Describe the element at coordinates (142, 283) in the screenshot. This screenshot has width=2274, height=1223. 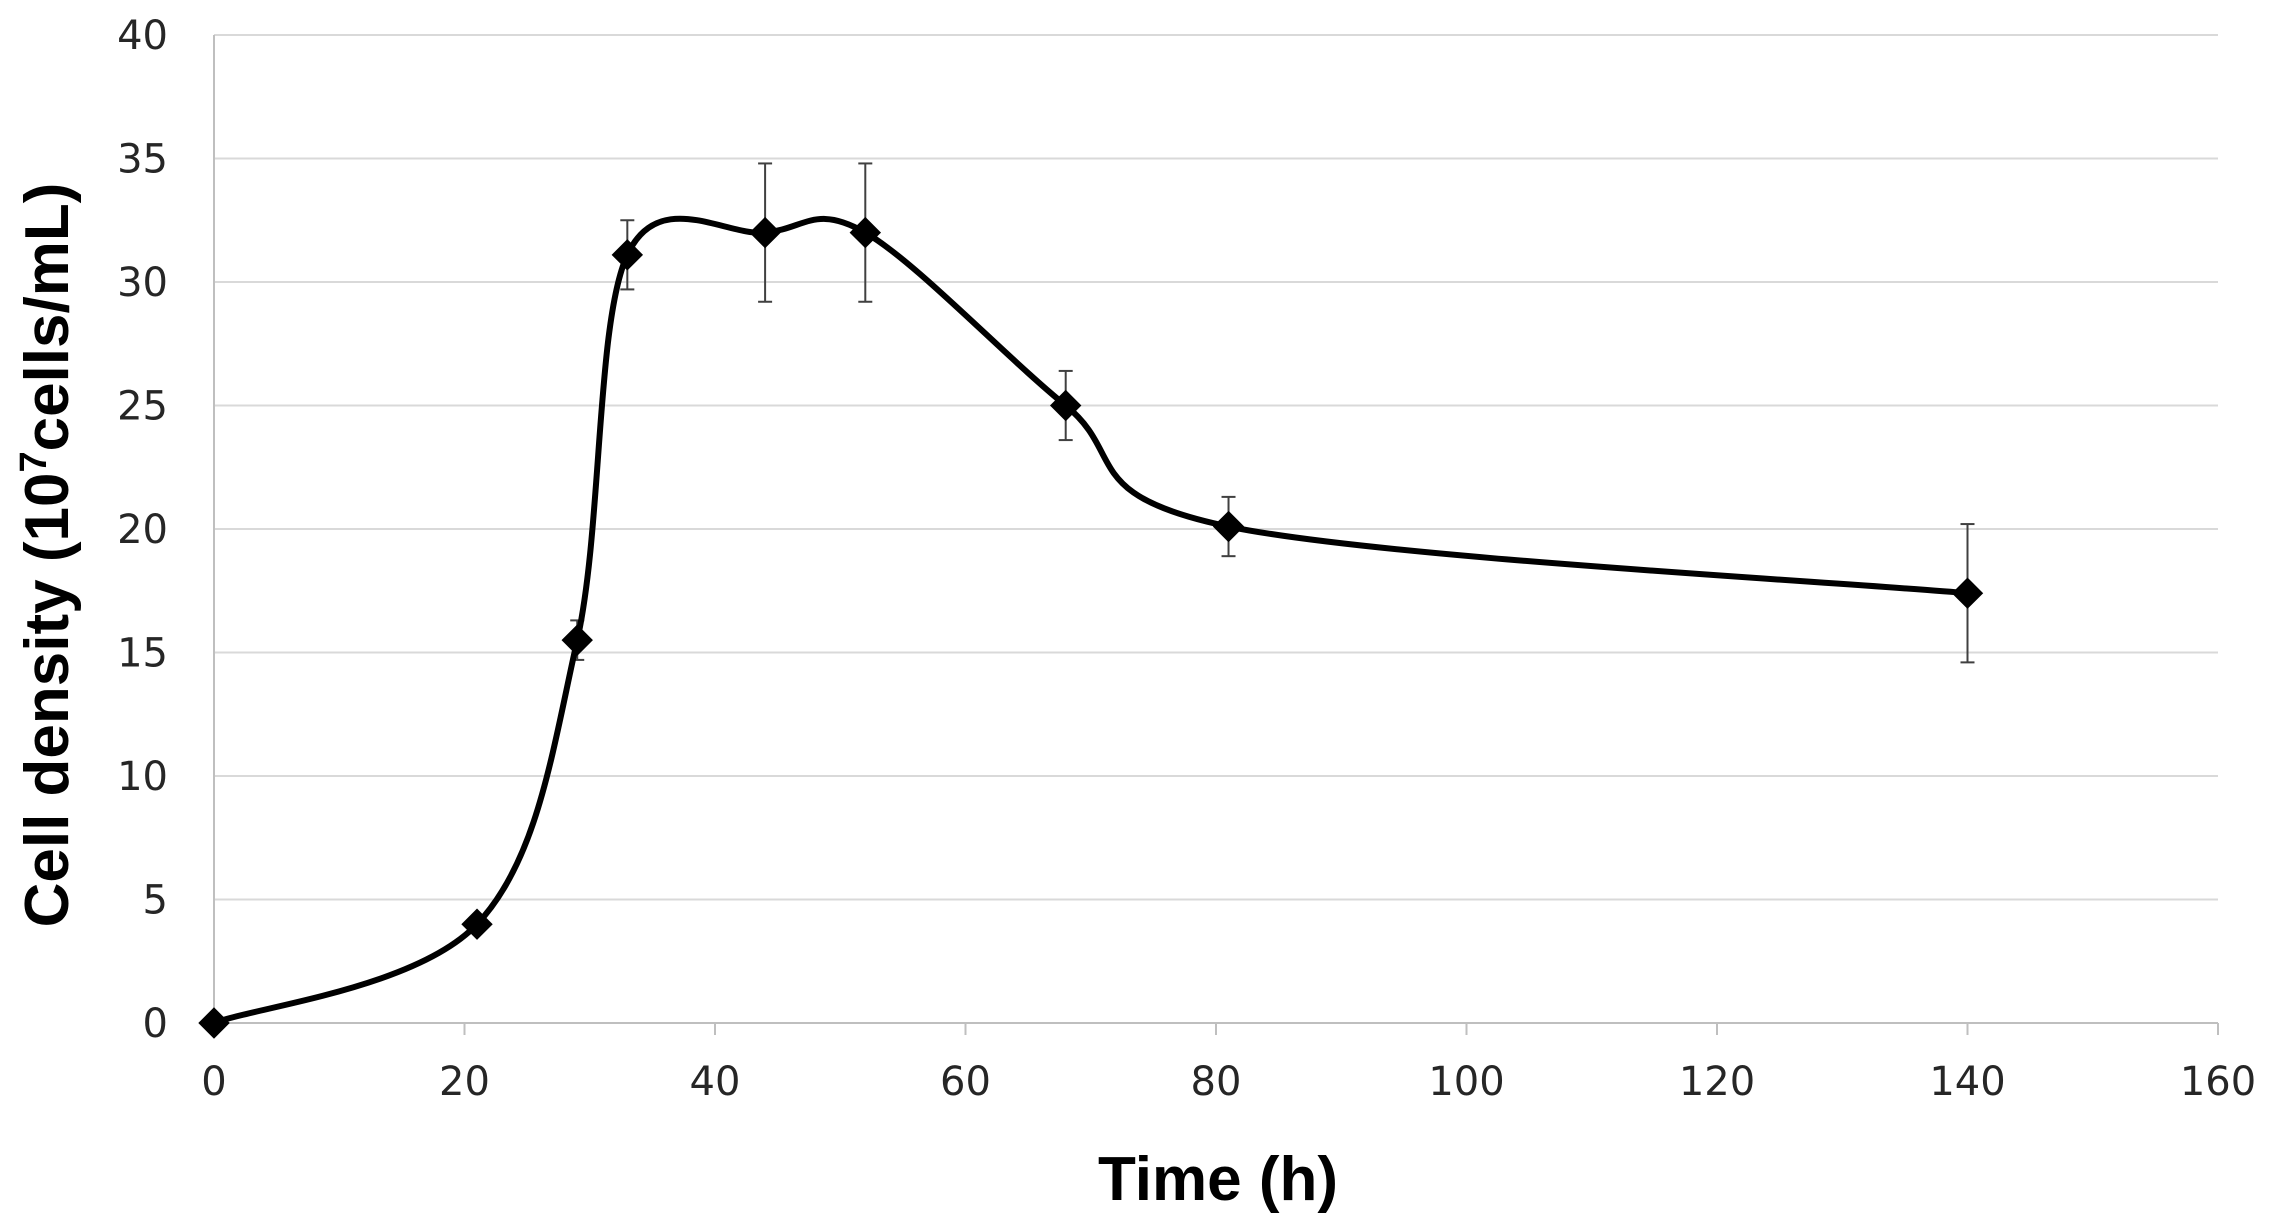
I see `y-tick-label-30: 30` at that location.